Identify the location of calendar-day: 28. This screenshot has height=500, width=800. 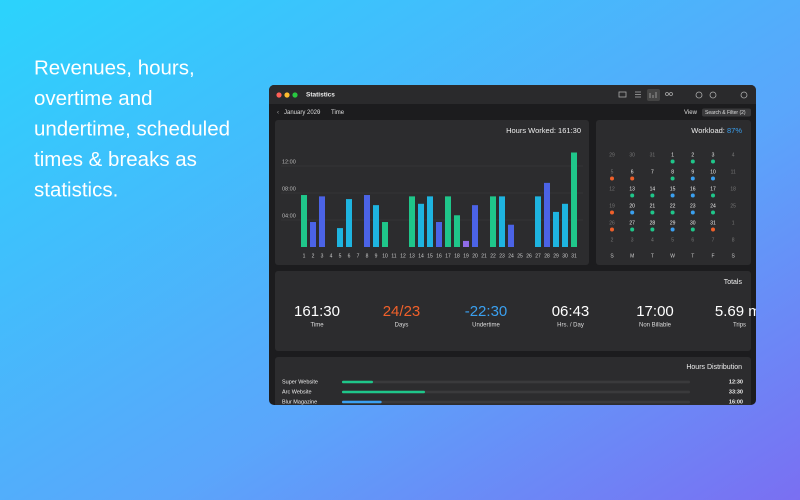
(653, 223).